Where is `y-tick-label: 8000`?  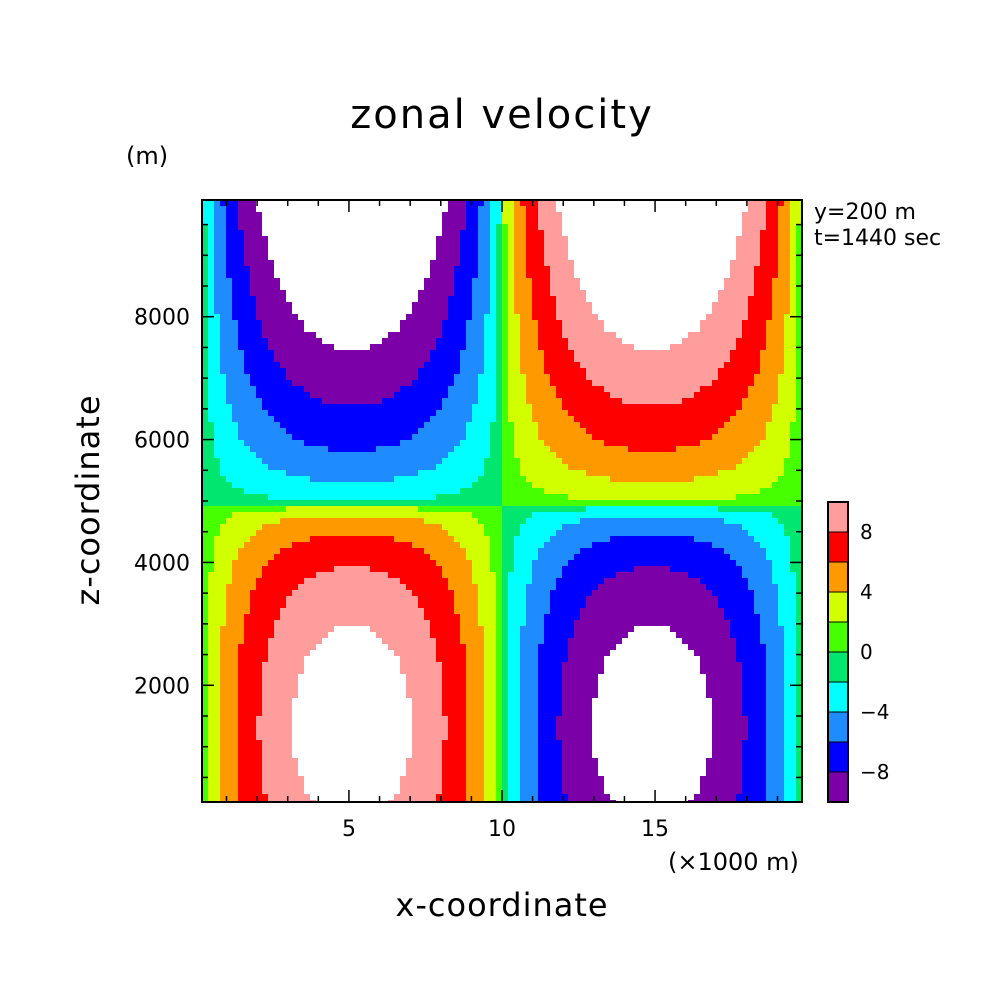 y-tick-label: 8000 is located at coordinates (162, 318).